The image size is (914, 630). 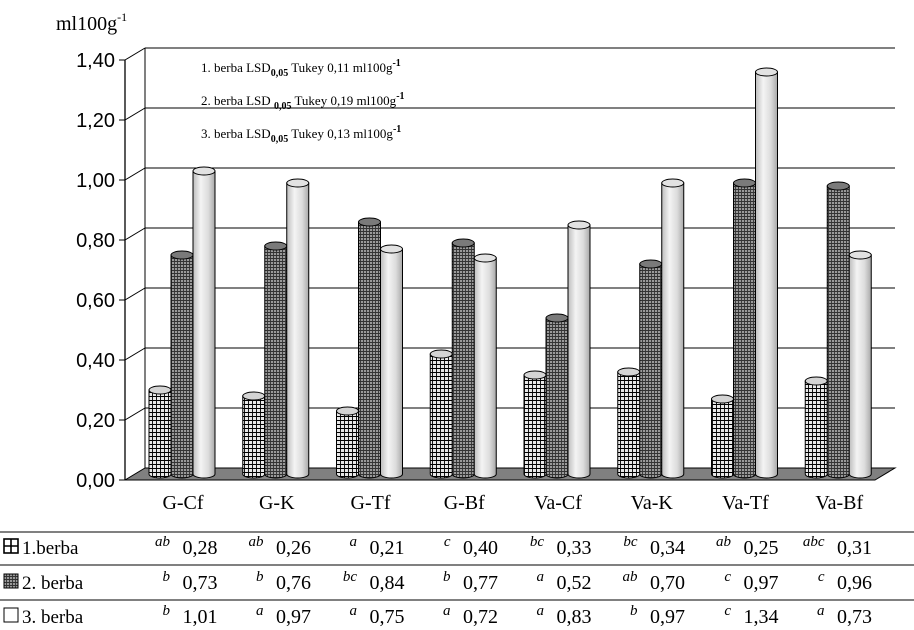 I want to click on bar-series-2-G-Tf, so click(x=369, y=348).